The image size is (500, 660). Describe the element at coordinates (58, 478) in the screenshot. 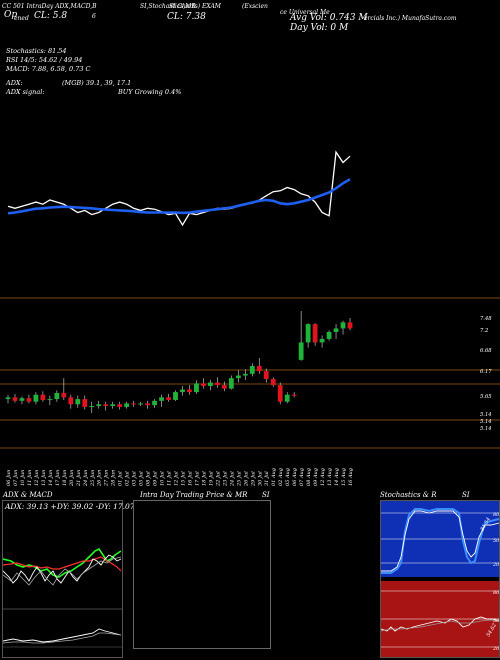

I see `date-axis-label: 17 Jun` at that location.